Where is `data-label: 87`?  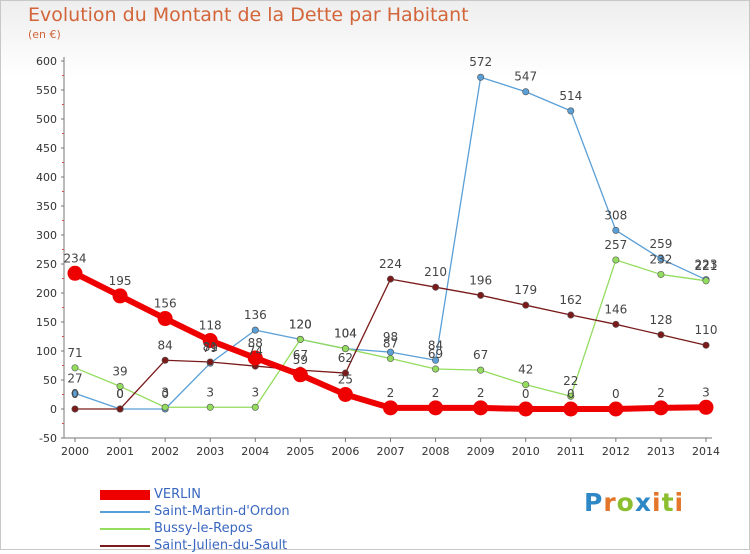 data-label: 87 is located at coordinates (390, 344).